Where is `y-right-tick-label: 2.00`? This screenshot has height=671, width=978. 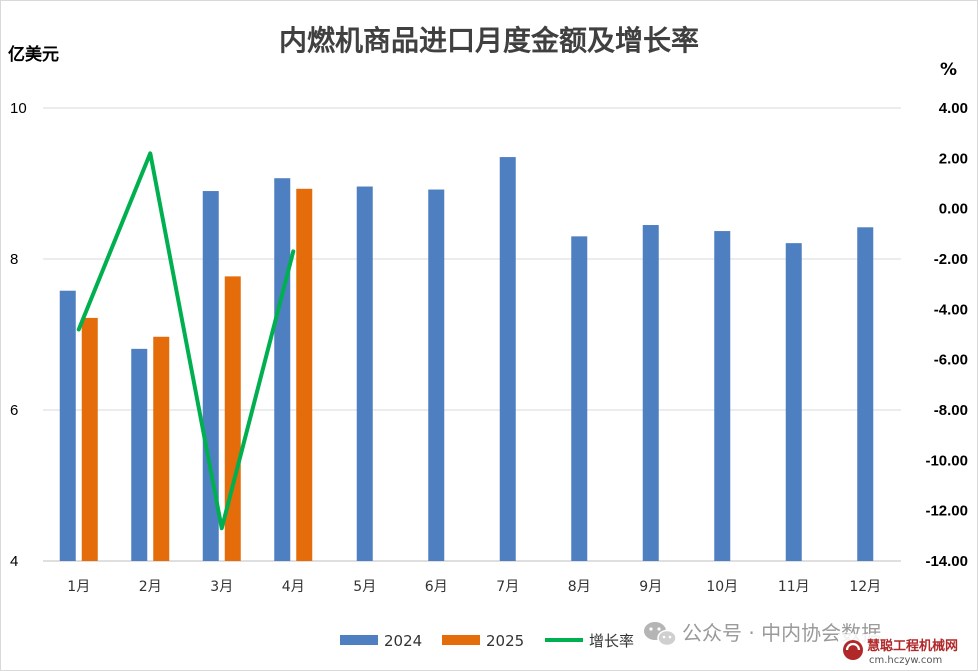 y-right-tick-label: 2.00 is located at coordinates (953, 158).